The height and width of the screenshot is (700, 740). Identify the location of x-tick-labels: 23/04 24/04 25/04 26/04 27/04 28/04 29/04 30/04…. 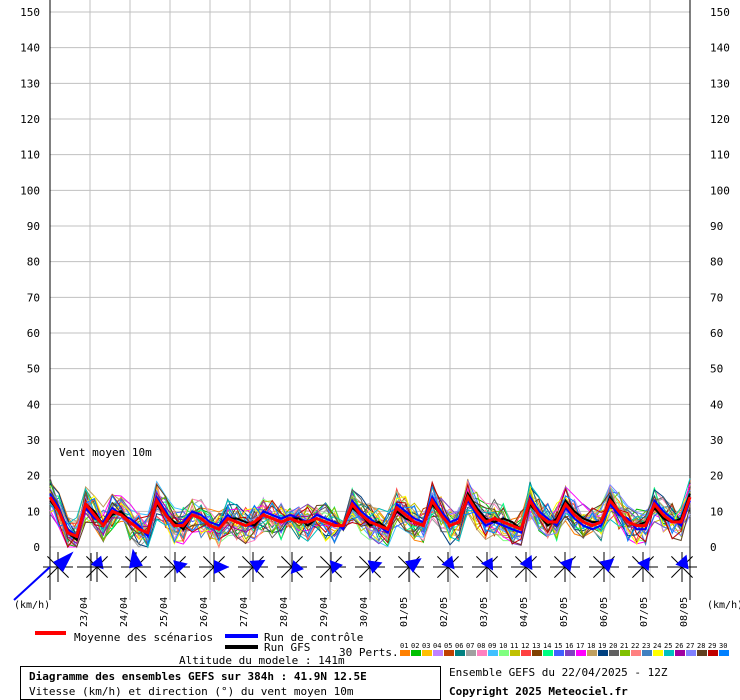
(384, 612).